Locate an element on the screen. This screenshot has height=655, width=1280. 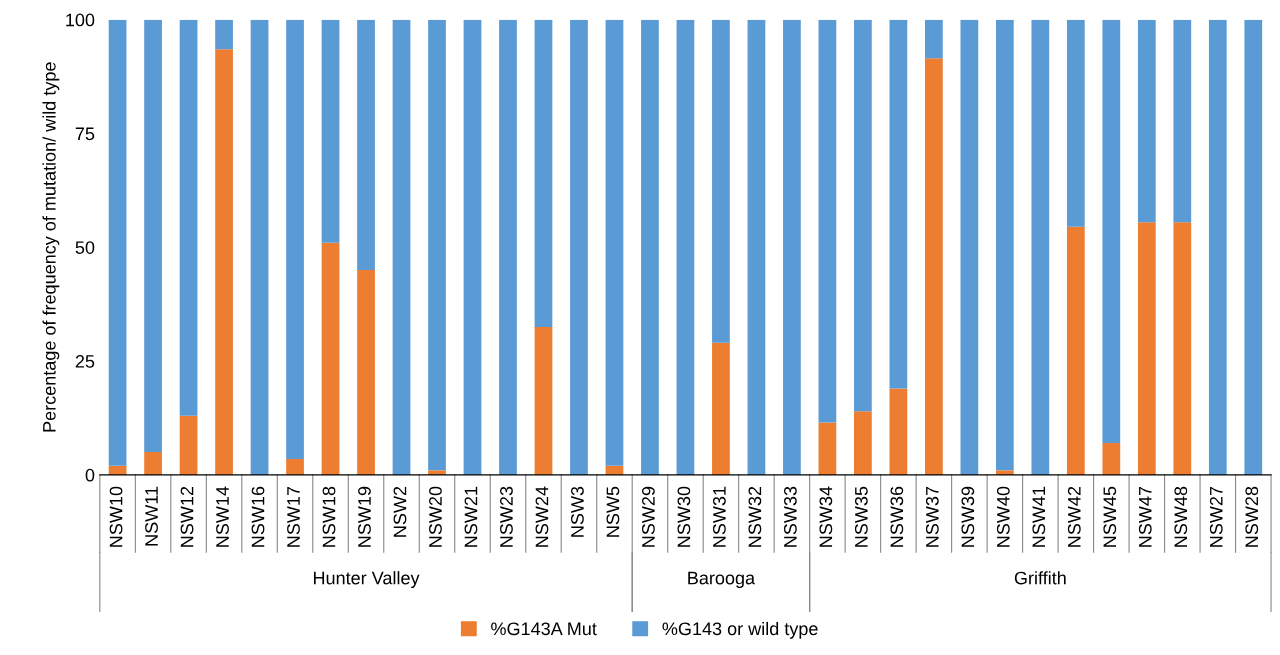
x-tick-label: NSW19 is located at coordinates (364, 516).